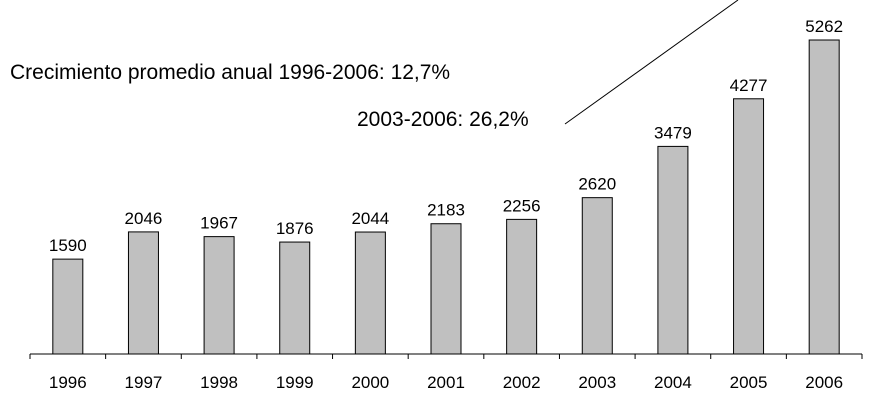 The image size is (869, 394). I want to click on data-label-2005: 4277, so click(749, 85).